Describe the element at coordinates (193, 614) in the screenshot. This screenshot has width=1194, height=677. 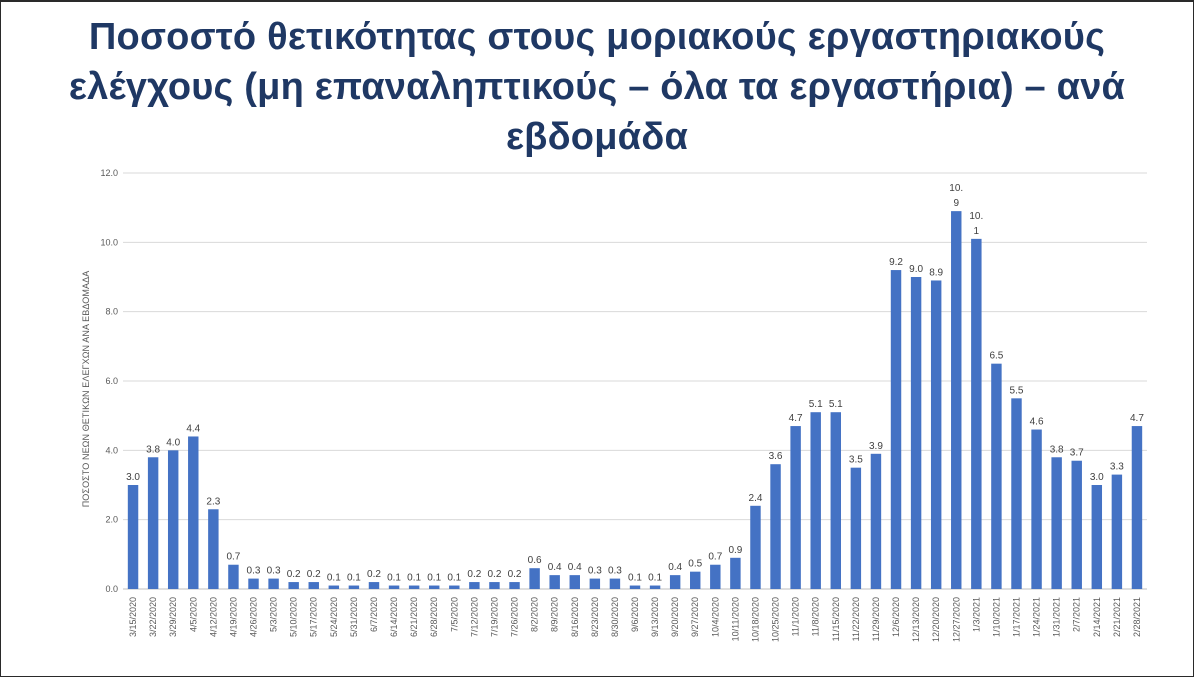
I see `x-tick-label: 4/5/2020` at that location.